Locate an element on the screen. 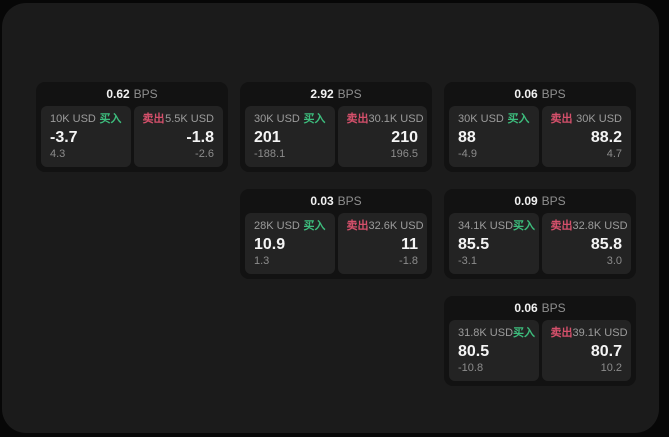  bps-value: 0.62 is located at coordinates (118, 94).